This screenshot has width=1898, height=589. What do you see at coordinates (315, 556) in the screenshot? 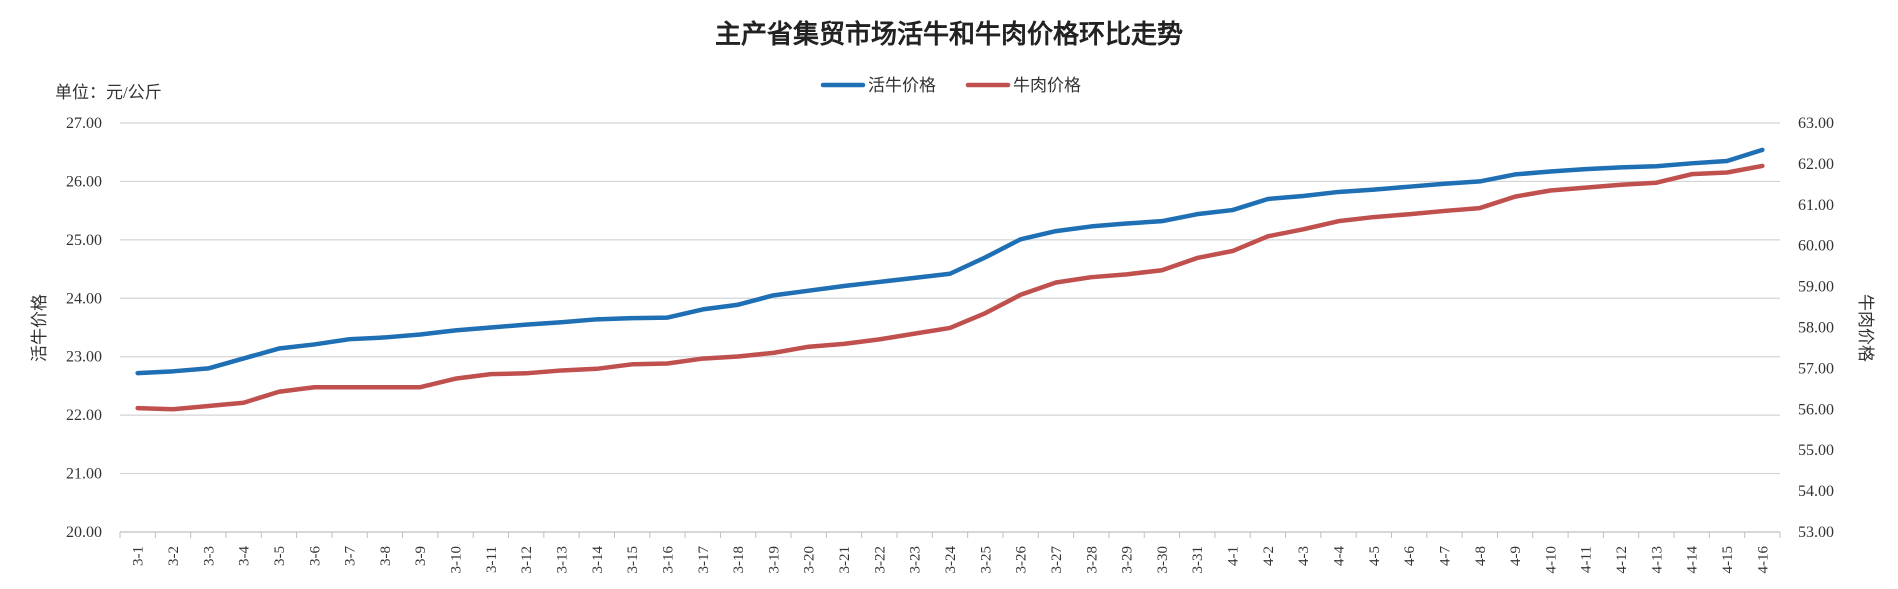
I see `x-tick-label: 3-6` at bounding box center [315, 556].